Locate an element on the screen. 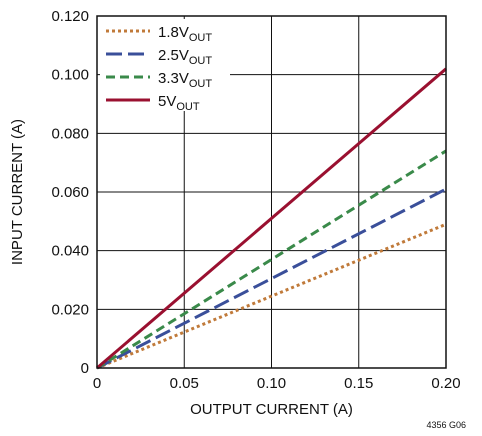 Image resolution: width=482 pixels, height=436 pixels. legend-label: 3.3VOUT is located at coordinates (185, 80).